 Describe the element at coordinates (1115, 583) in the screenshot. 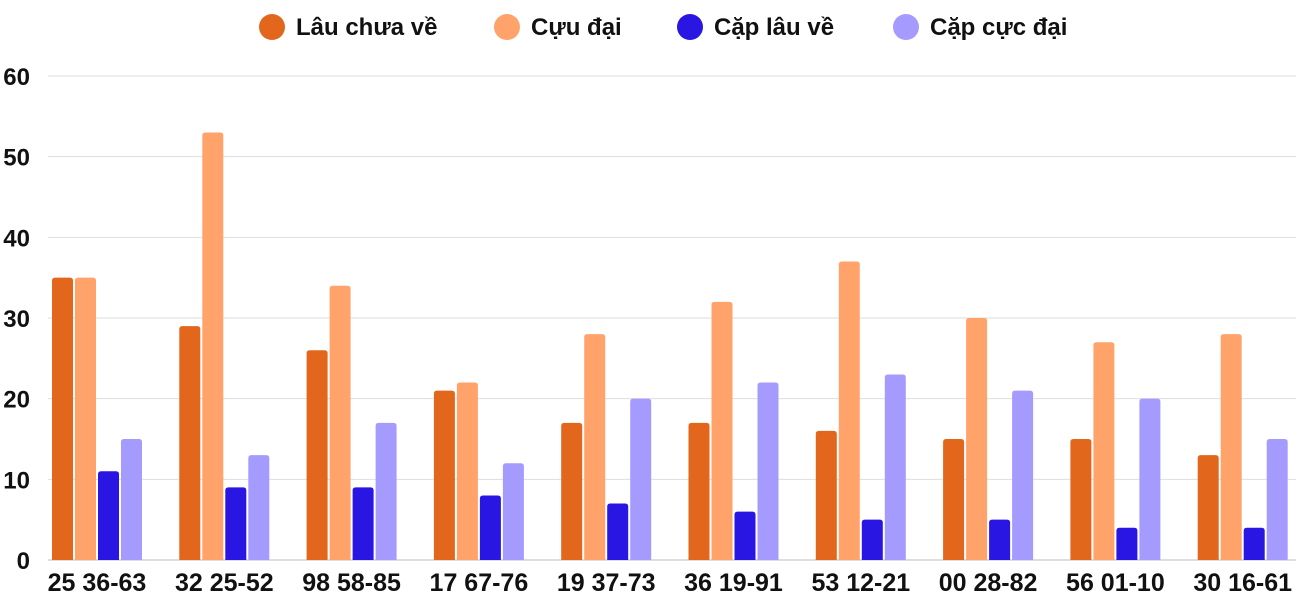

I see `x-tick-label: 56 01-10` at that location.